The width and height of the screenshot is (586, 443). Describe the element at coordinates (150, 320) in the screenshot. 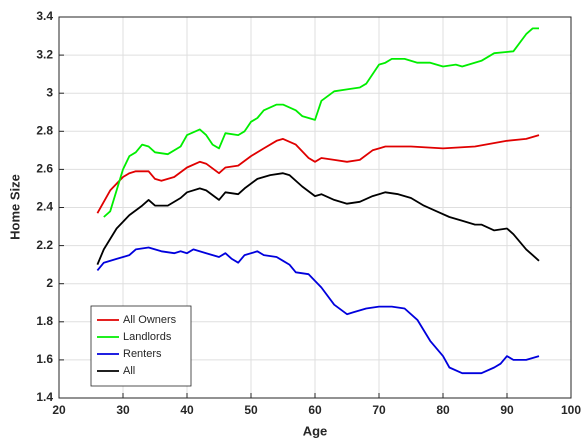

I see `legend-label: All Owners` at that location.